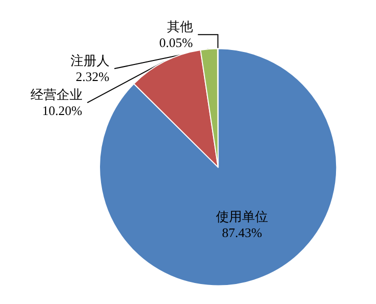 Image resolution: width=376 pixels, height=304 pixels. What do you see at coordinates (242, 232) in the screenshot?
I see `data-label: 87.43%` at bounding box center [242, 232].